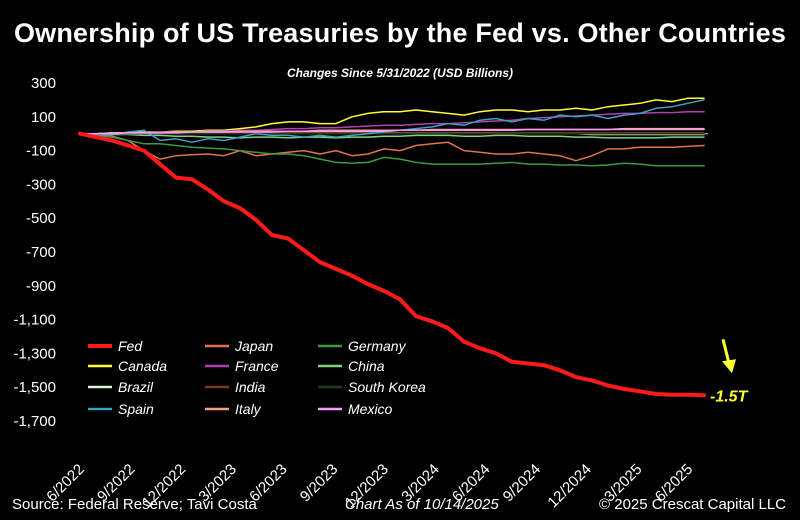  What do you see at coordinates (422, 504) in the screenshot?
I see `as-of-note: Chart As of 10/14/2025` at bounding box center [422, 504].